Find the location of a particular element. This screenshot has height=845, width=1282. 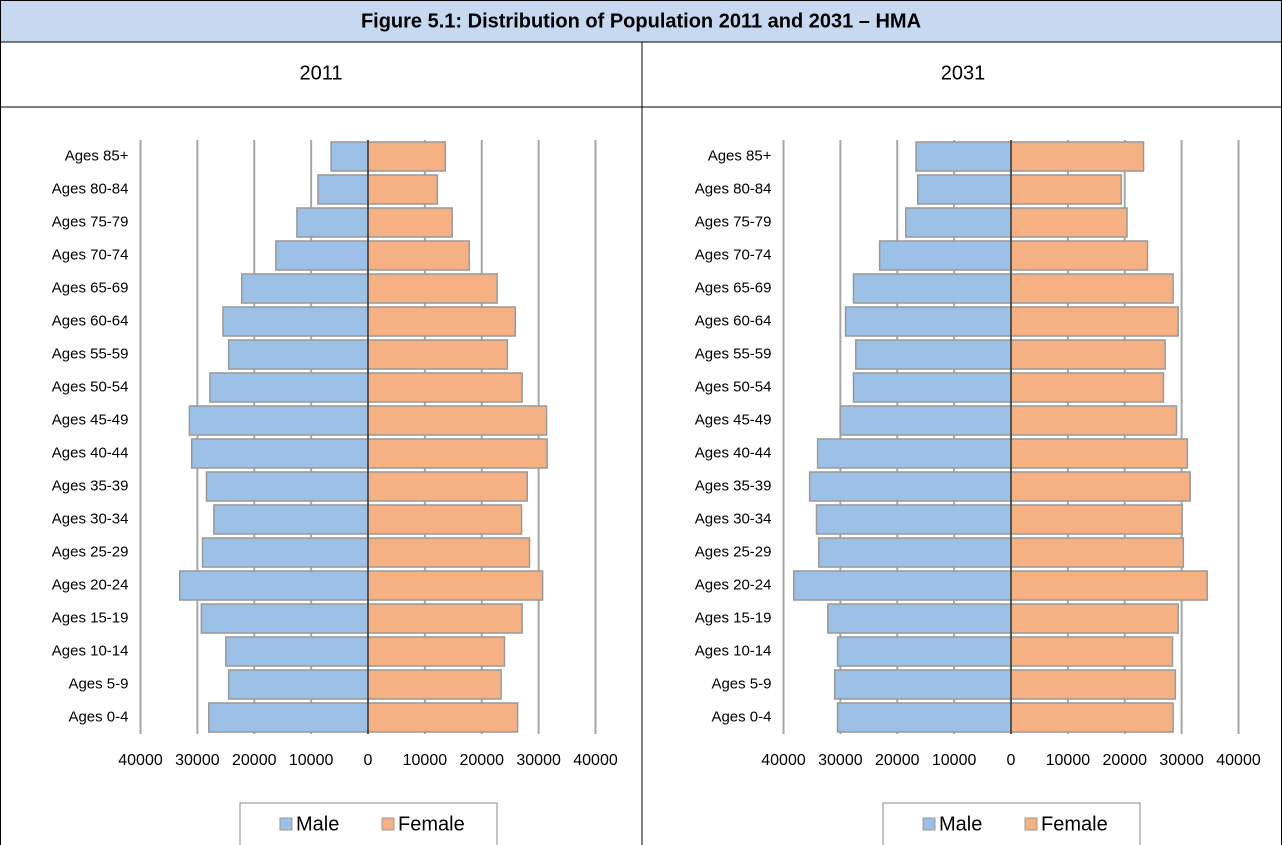

column-header: 2031 is located at coordinates (963, 73).